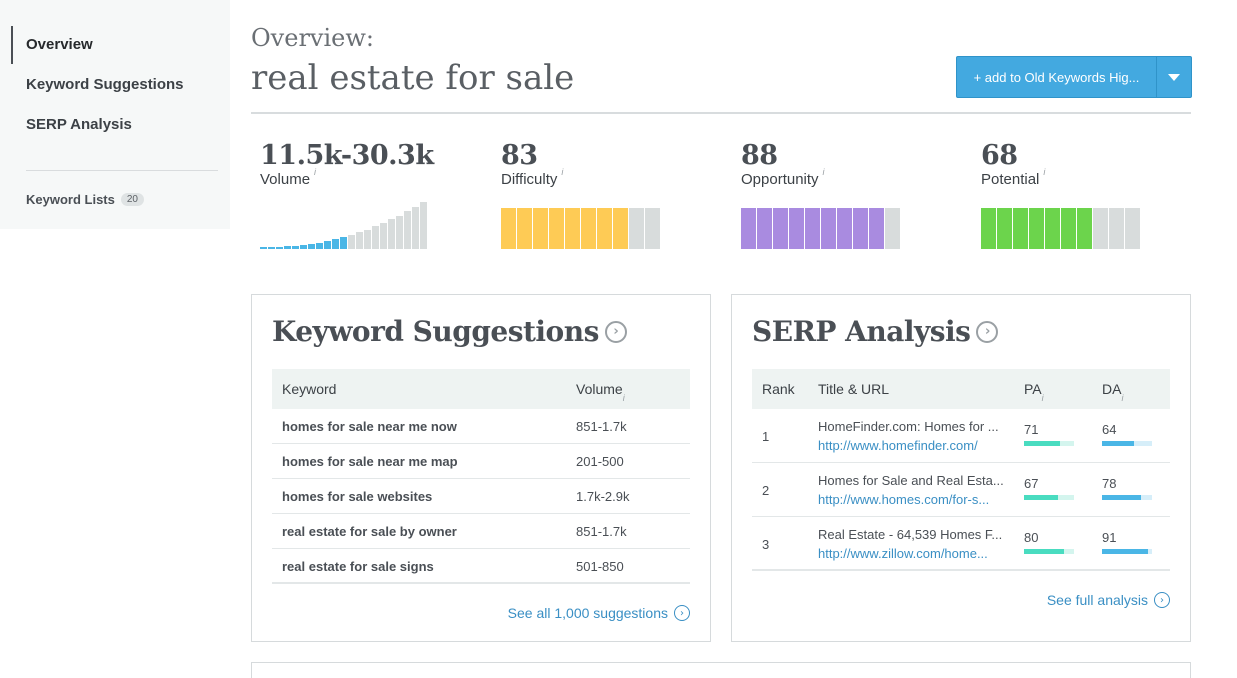 The width and height of the screenshot is (1237, 678). I want to click on table-row: real estate for sale by owner 851-1.7k, so click(481, 531).